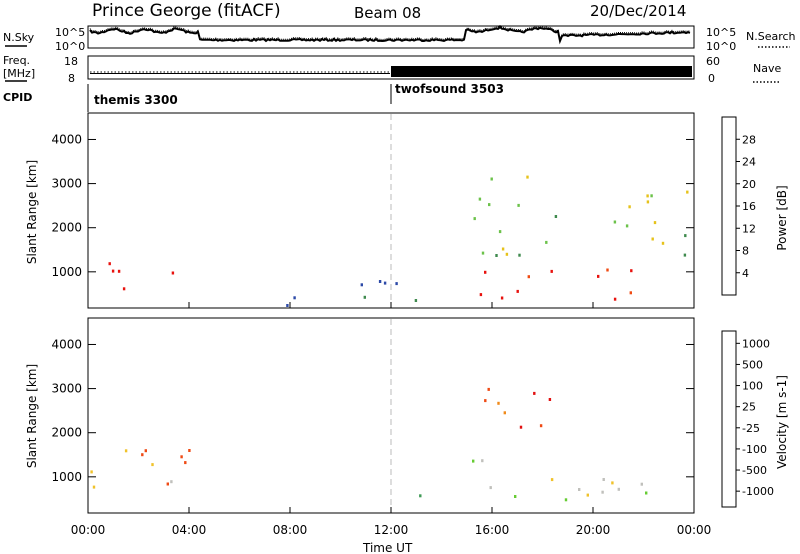 Image resolution: width=800 pixels, height=554 pixels. I want to click on noise-panel-frame, so click(391, 37).